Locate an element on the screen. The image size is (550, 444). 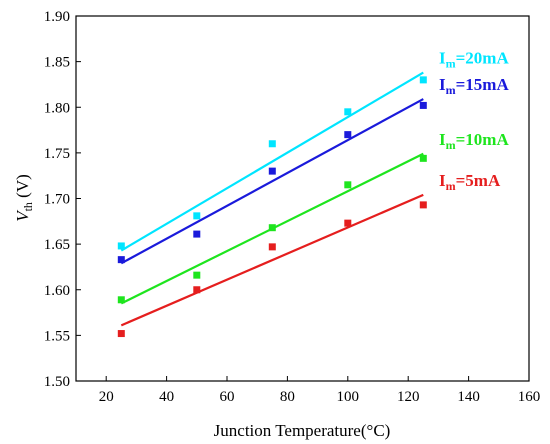
series-label: Im=5mA is located at coordinates (470, 182).